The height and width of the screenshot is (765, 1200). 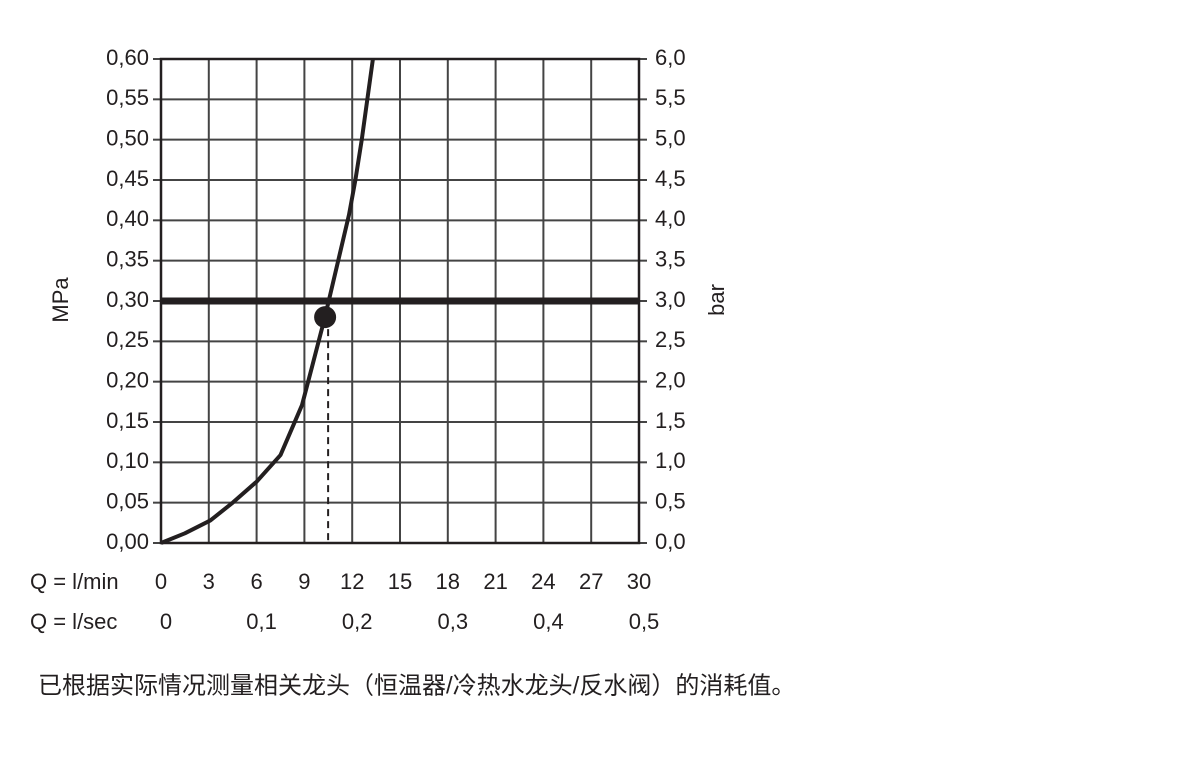 I want to click on x-tick-label: 27, so click(x=591, y=581).